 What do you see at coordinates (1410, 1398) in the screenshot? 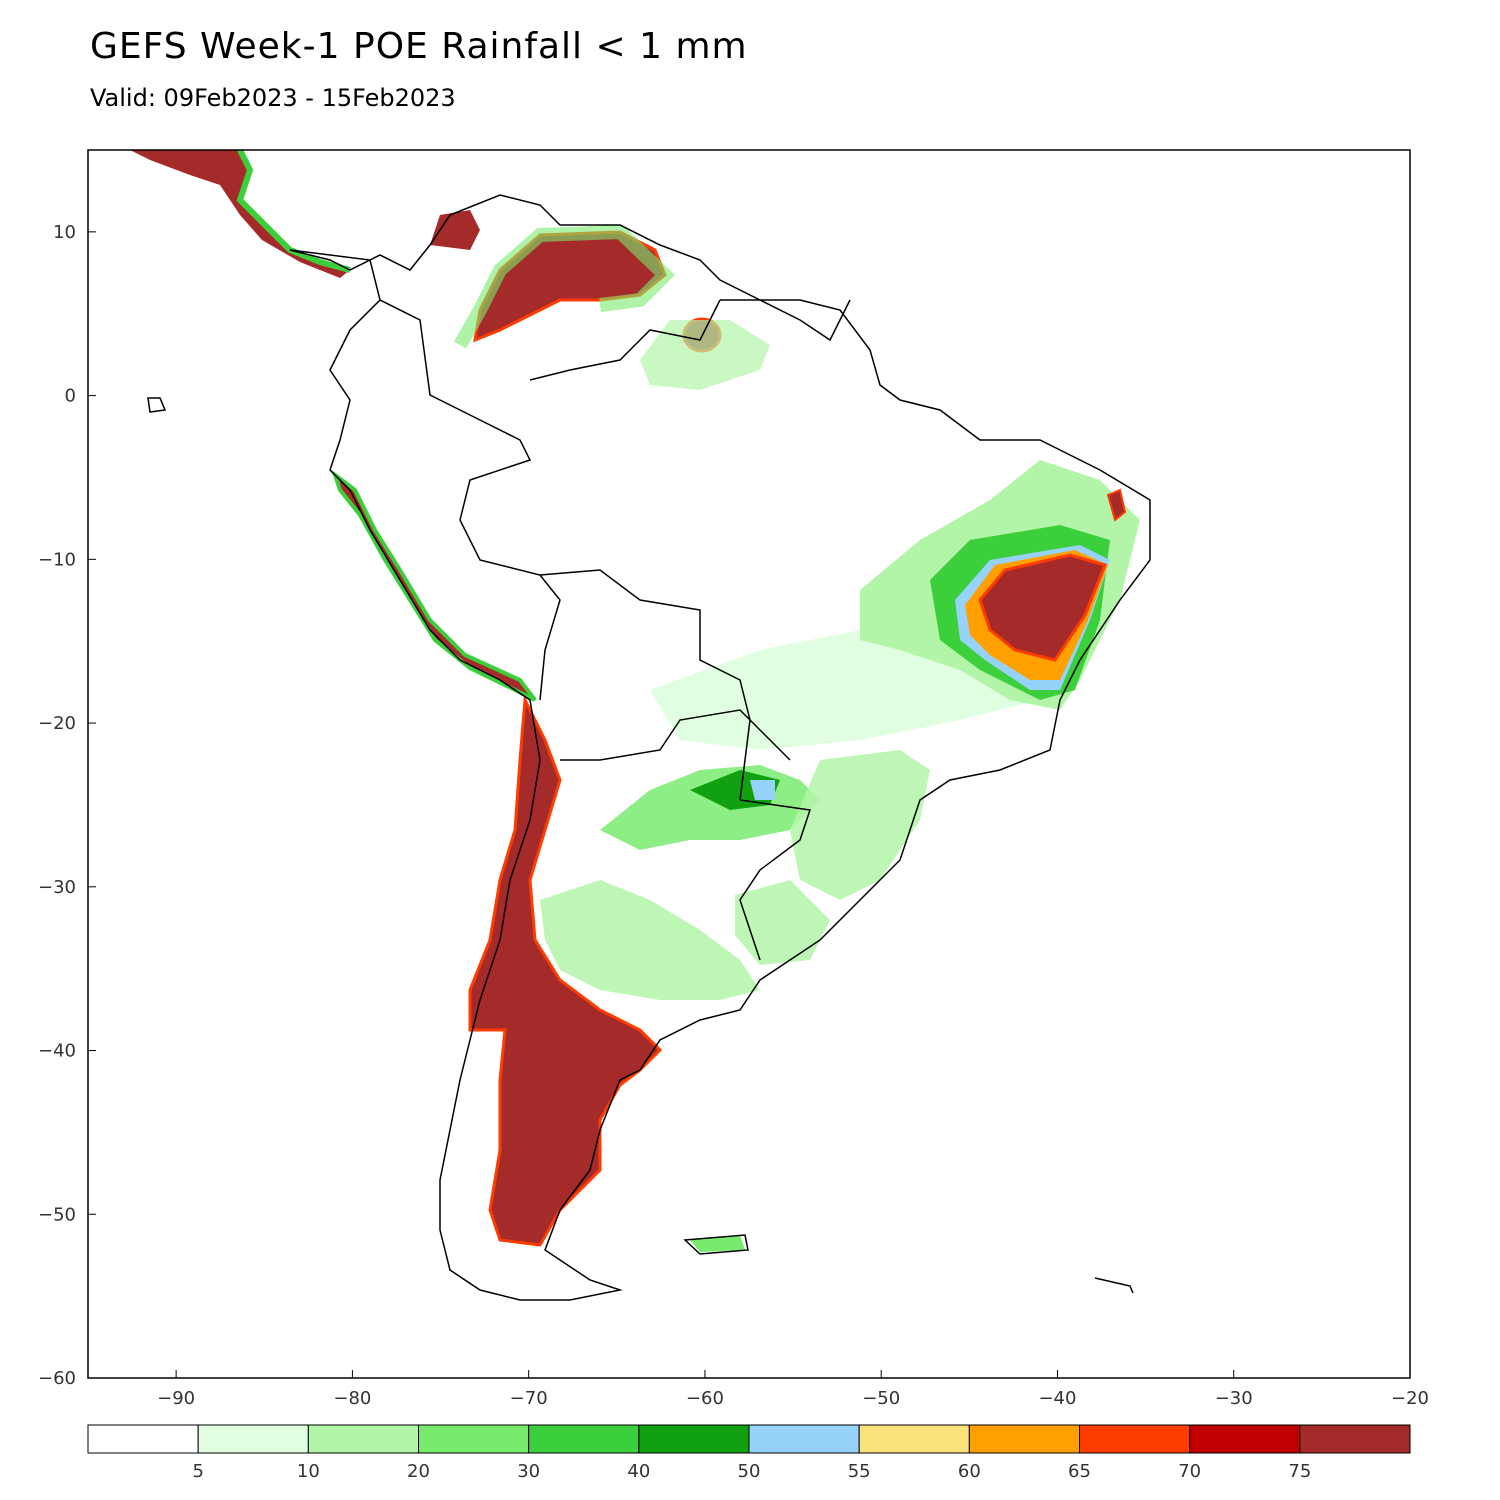
I see `lon-tick-label: −20` at bounding box center [1410, 1398].